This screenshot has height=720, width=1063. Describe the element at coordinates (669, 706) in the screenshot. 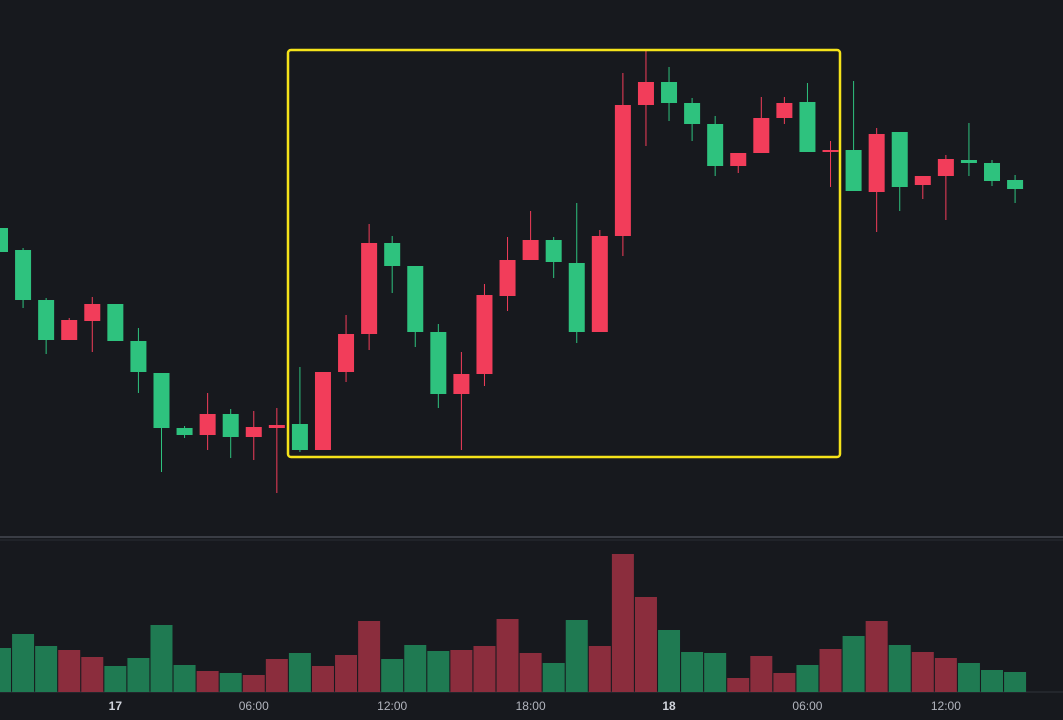

I see `x-tick-label: 18` at that location.